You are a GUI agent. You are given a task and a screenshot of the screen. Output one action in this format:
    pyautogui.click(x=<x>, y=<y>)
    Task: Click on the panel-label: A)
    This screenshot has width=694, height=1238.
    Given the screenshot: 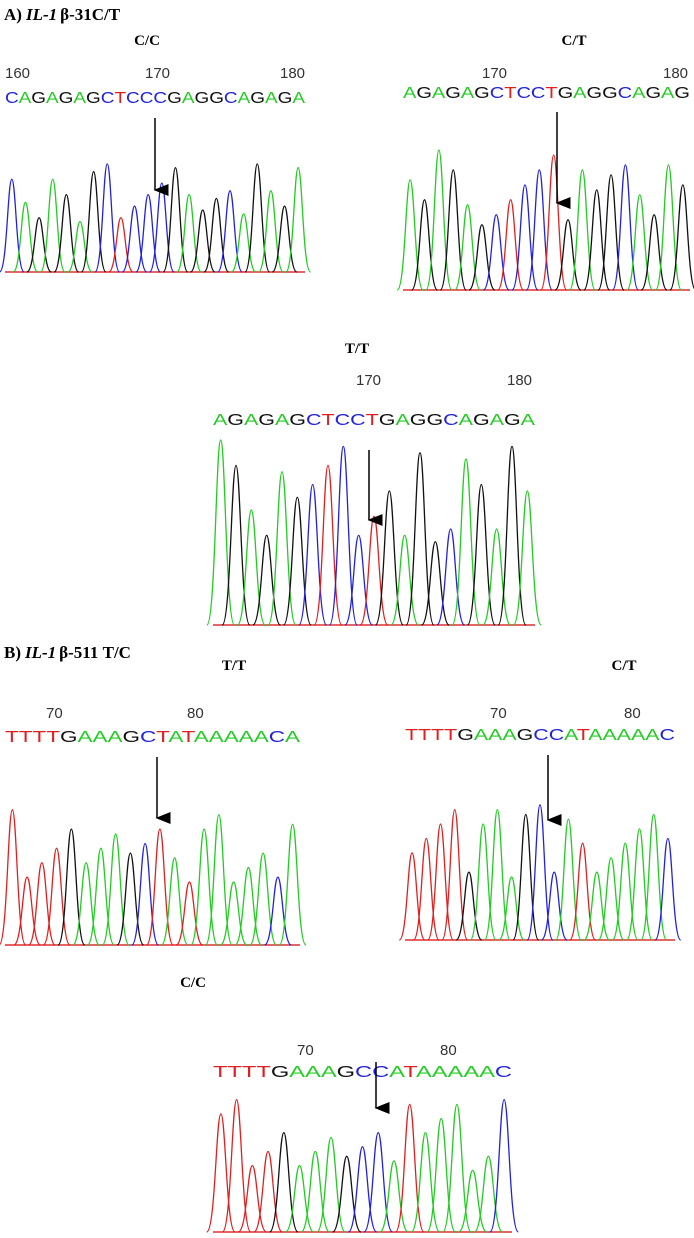 What is the action you would take?
    pyautogui.click(x=13, y=14)
    